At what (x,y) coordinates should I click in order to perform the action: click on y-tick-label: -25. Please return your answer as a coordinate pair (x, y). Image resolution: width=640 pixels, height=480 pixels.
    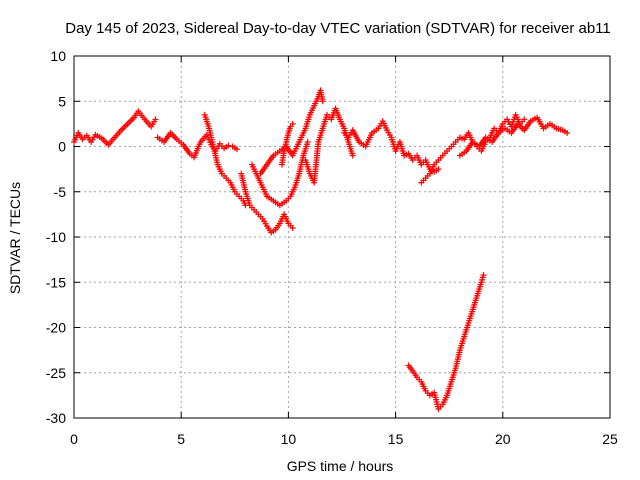
    Looking at the image, I should click on (56, 373).